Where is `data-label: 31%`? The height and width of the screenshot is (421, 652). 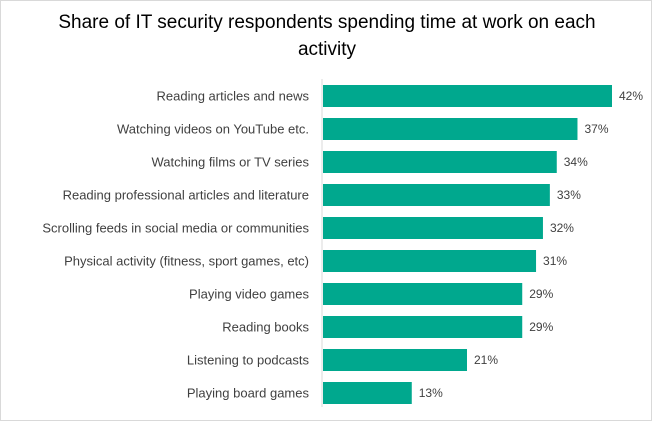
data-label: 31% is located at coordinates (555, 261).